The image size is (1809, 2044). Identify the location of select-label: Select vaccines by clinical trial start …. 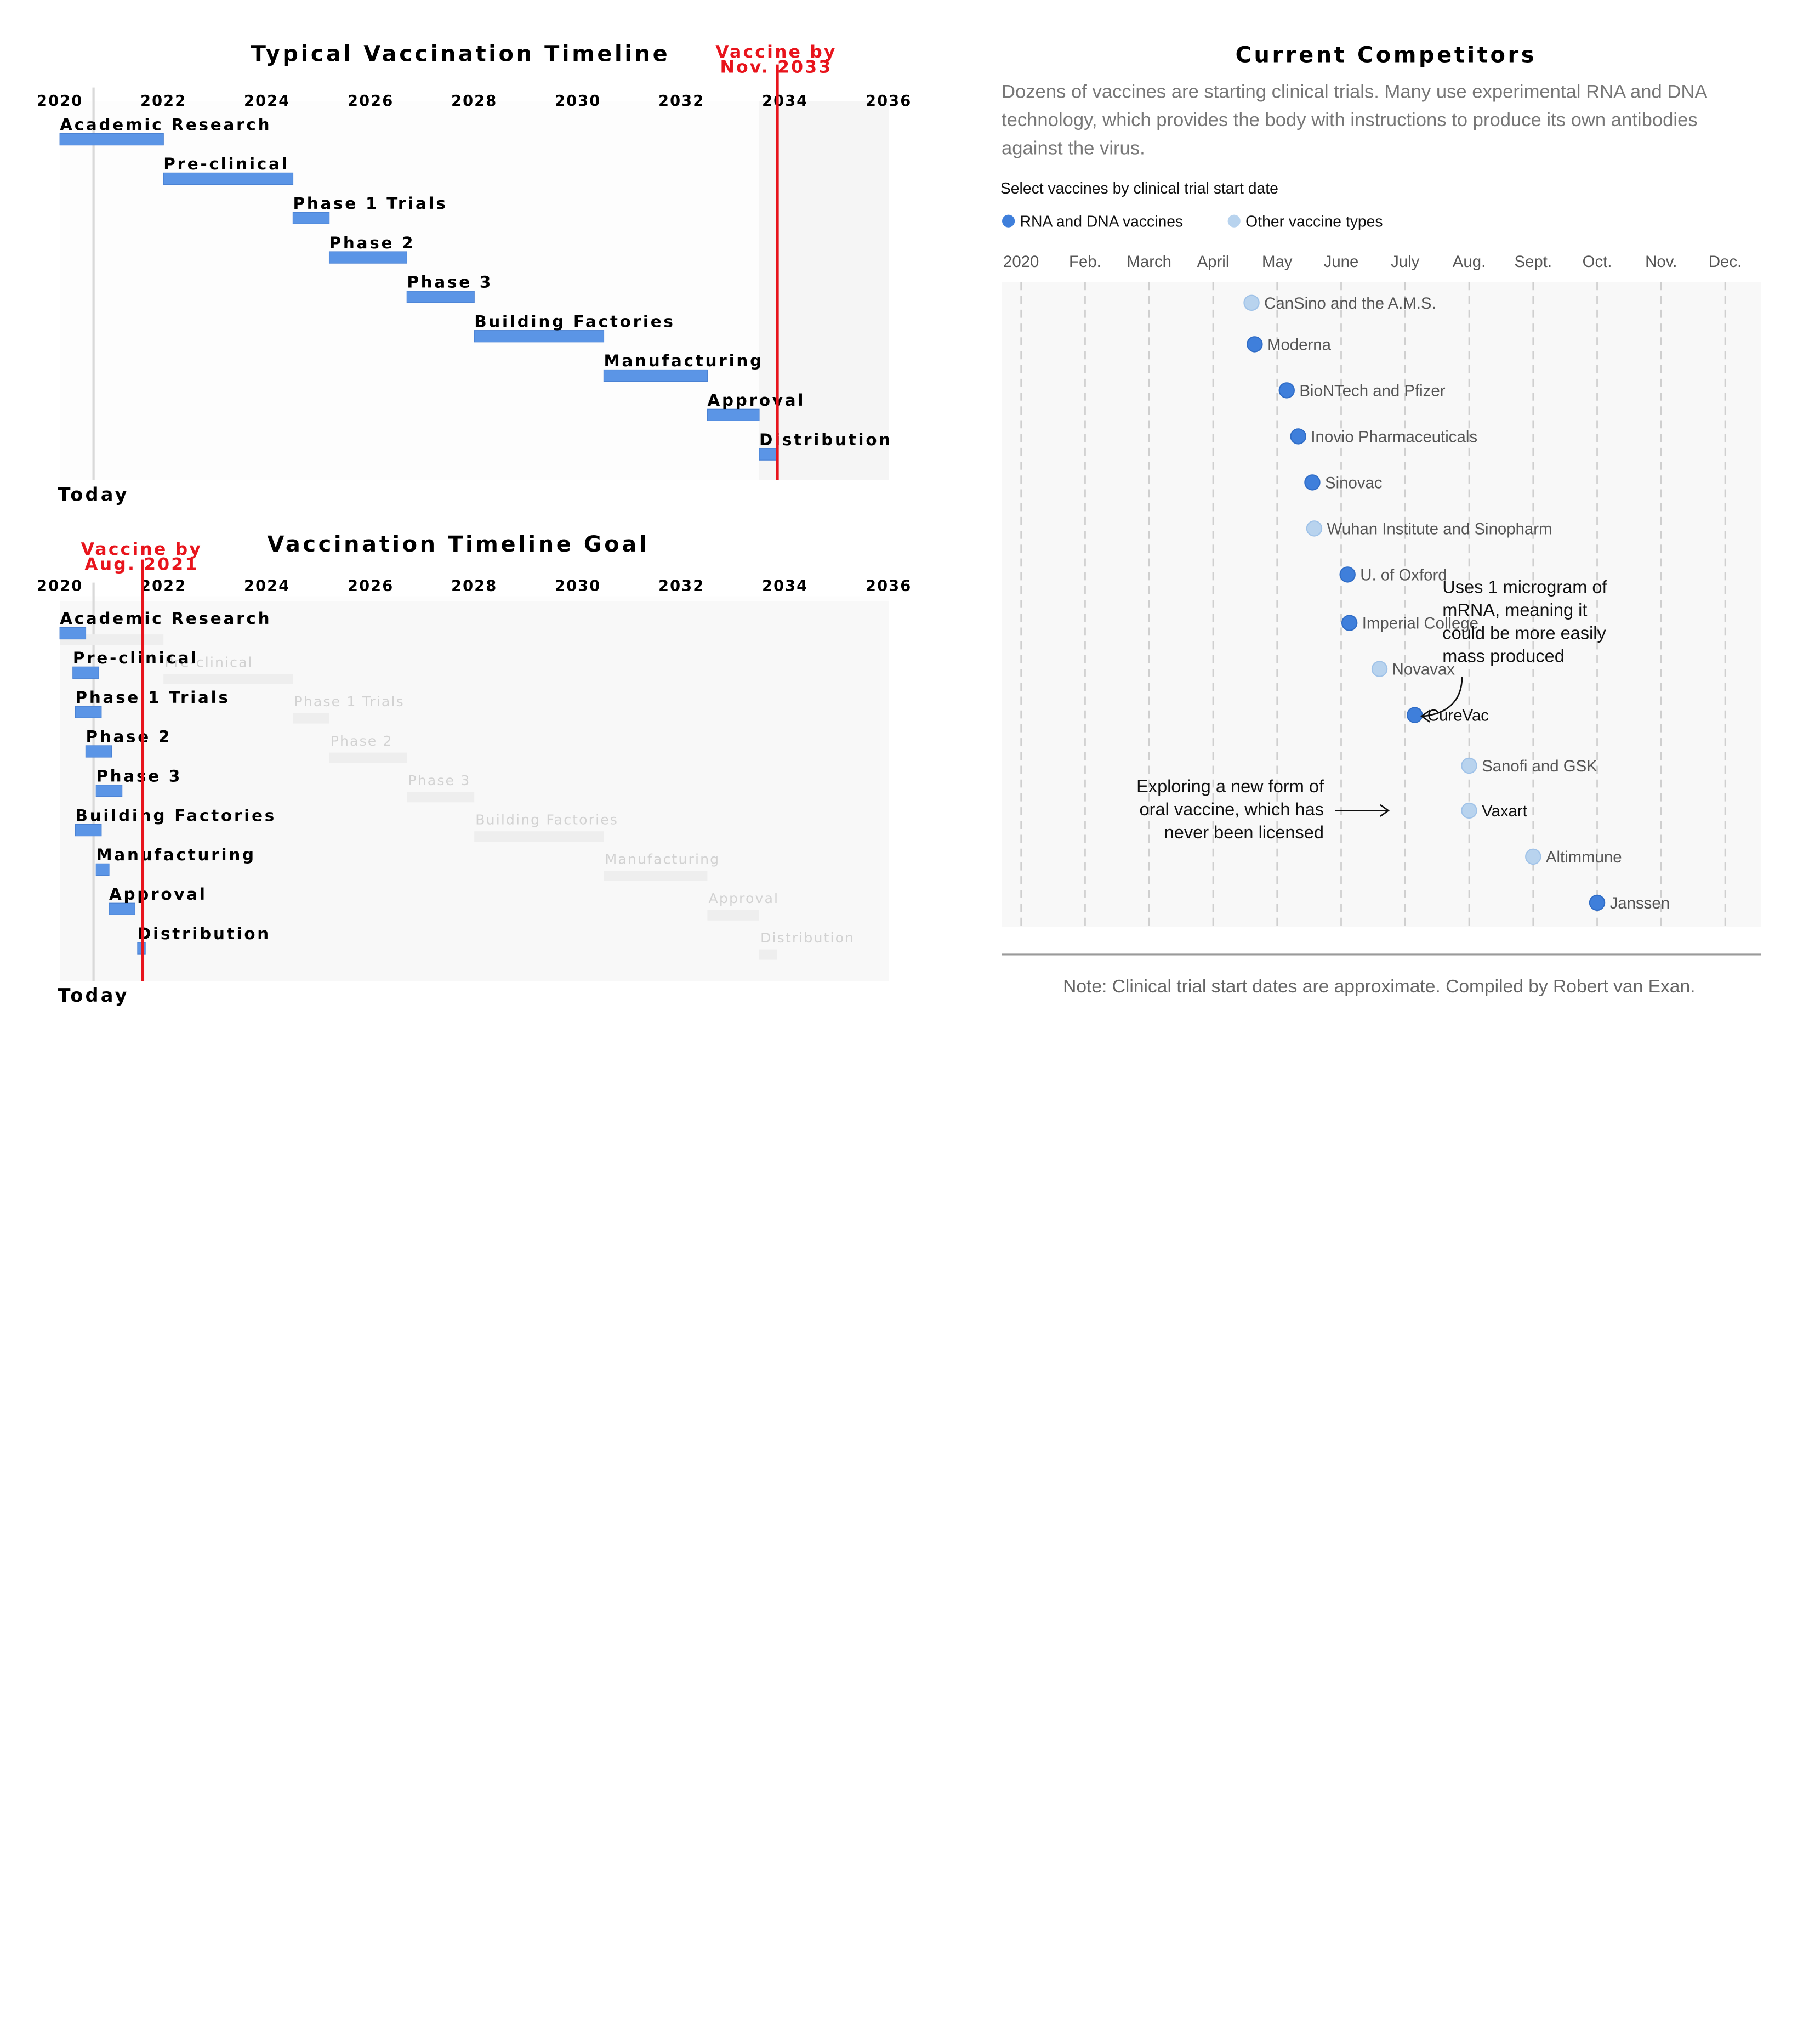
(1139, 188).